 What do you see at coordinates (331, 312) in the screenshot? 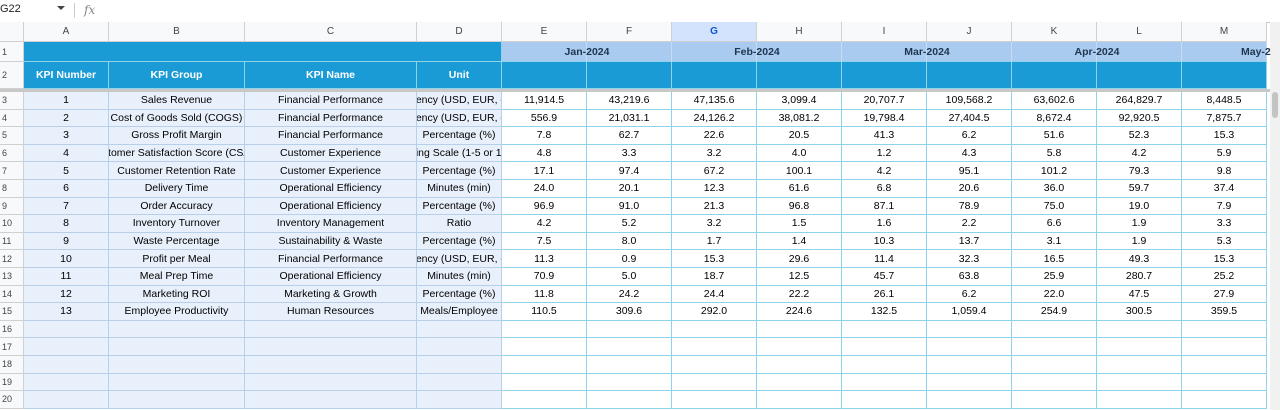
I see `text-cell: Human Resources` at bounding box center [331, 312].